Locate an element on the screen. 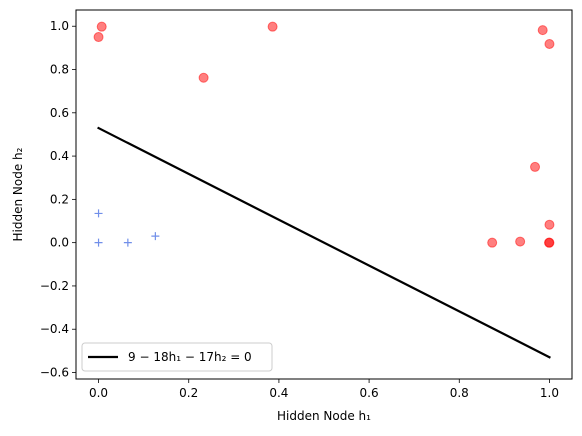 This screenshot has width=582, height=436. y-tick-label: 0.4 is located at coordinates (59, 156).